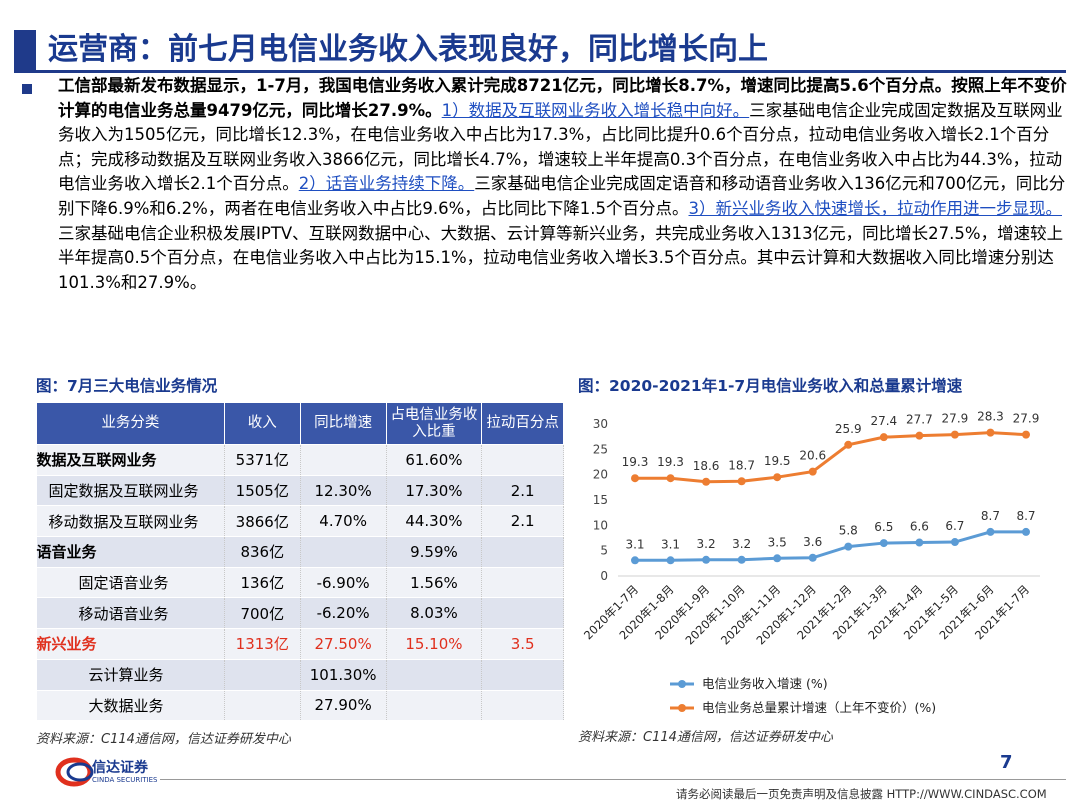 The image size is (1080, 810). Describe the element at coordinates (604, 576) in the screenshot. I see `y-tick-label: 0` at that location.